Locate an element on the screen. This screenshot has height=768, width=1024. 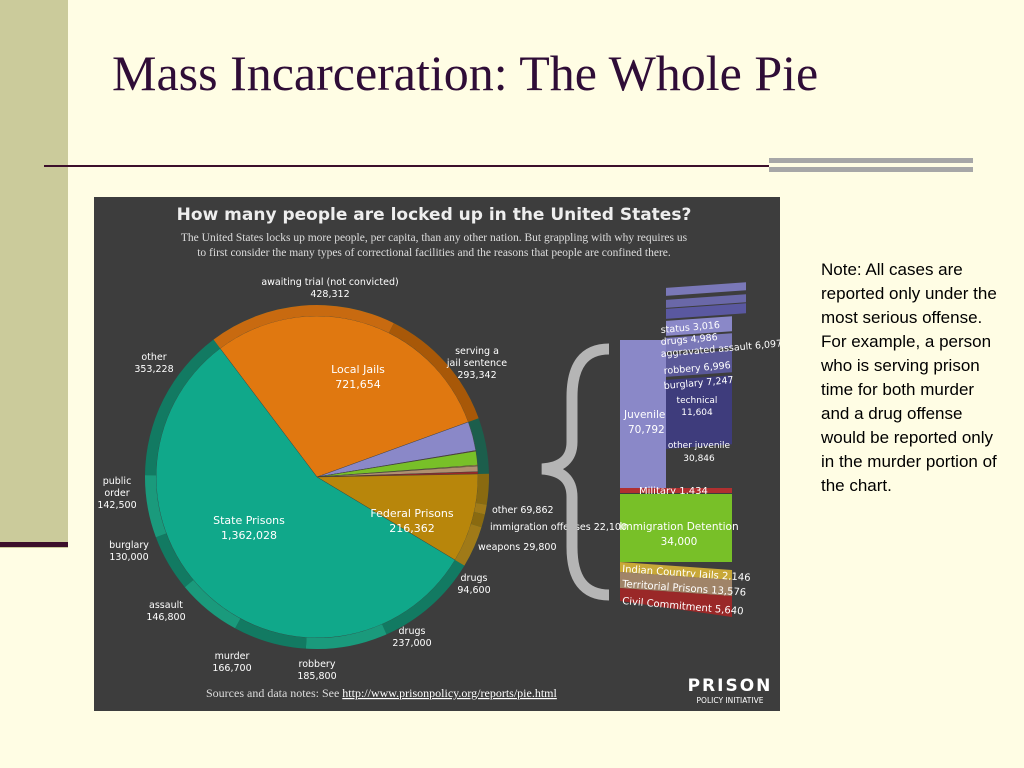
label-state-drugs-value: 237,000 is located at coordinates (411, 643).